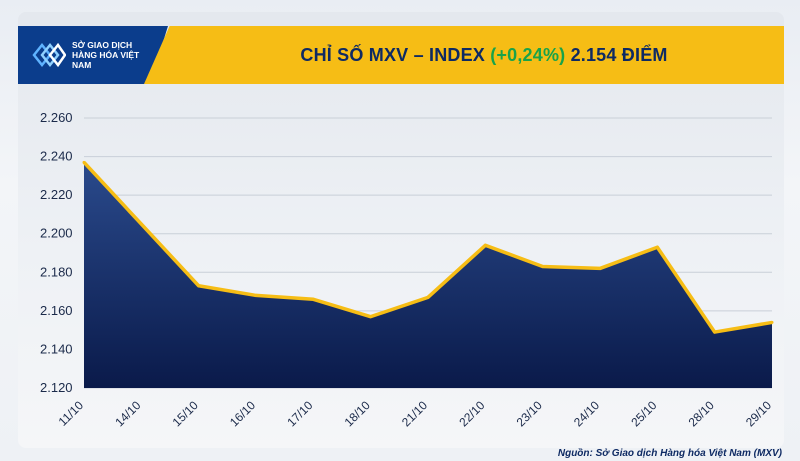  Describe the element at coordinates (701, 413) in the screenshot. I see `x-tick-label: 28/10` at that location.